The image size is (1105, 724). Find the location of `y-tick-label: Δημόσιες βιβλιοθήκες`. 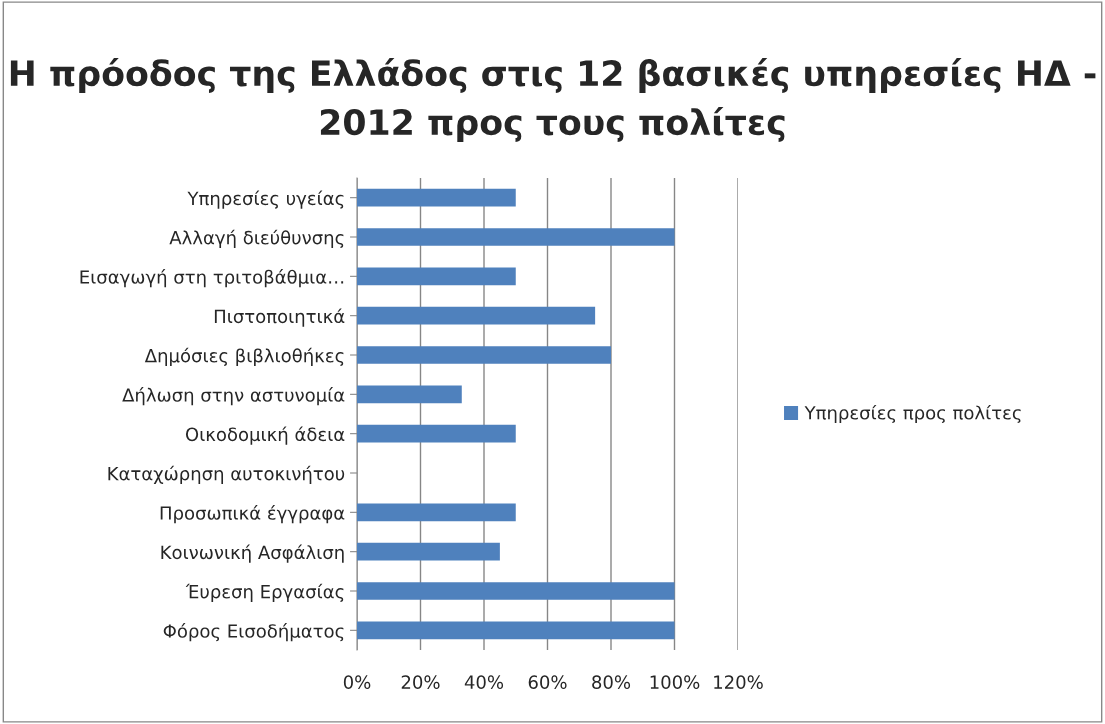

y-tick-label: Δημόσιες βιβλιοθήκες is located at coordinates (244, 357).